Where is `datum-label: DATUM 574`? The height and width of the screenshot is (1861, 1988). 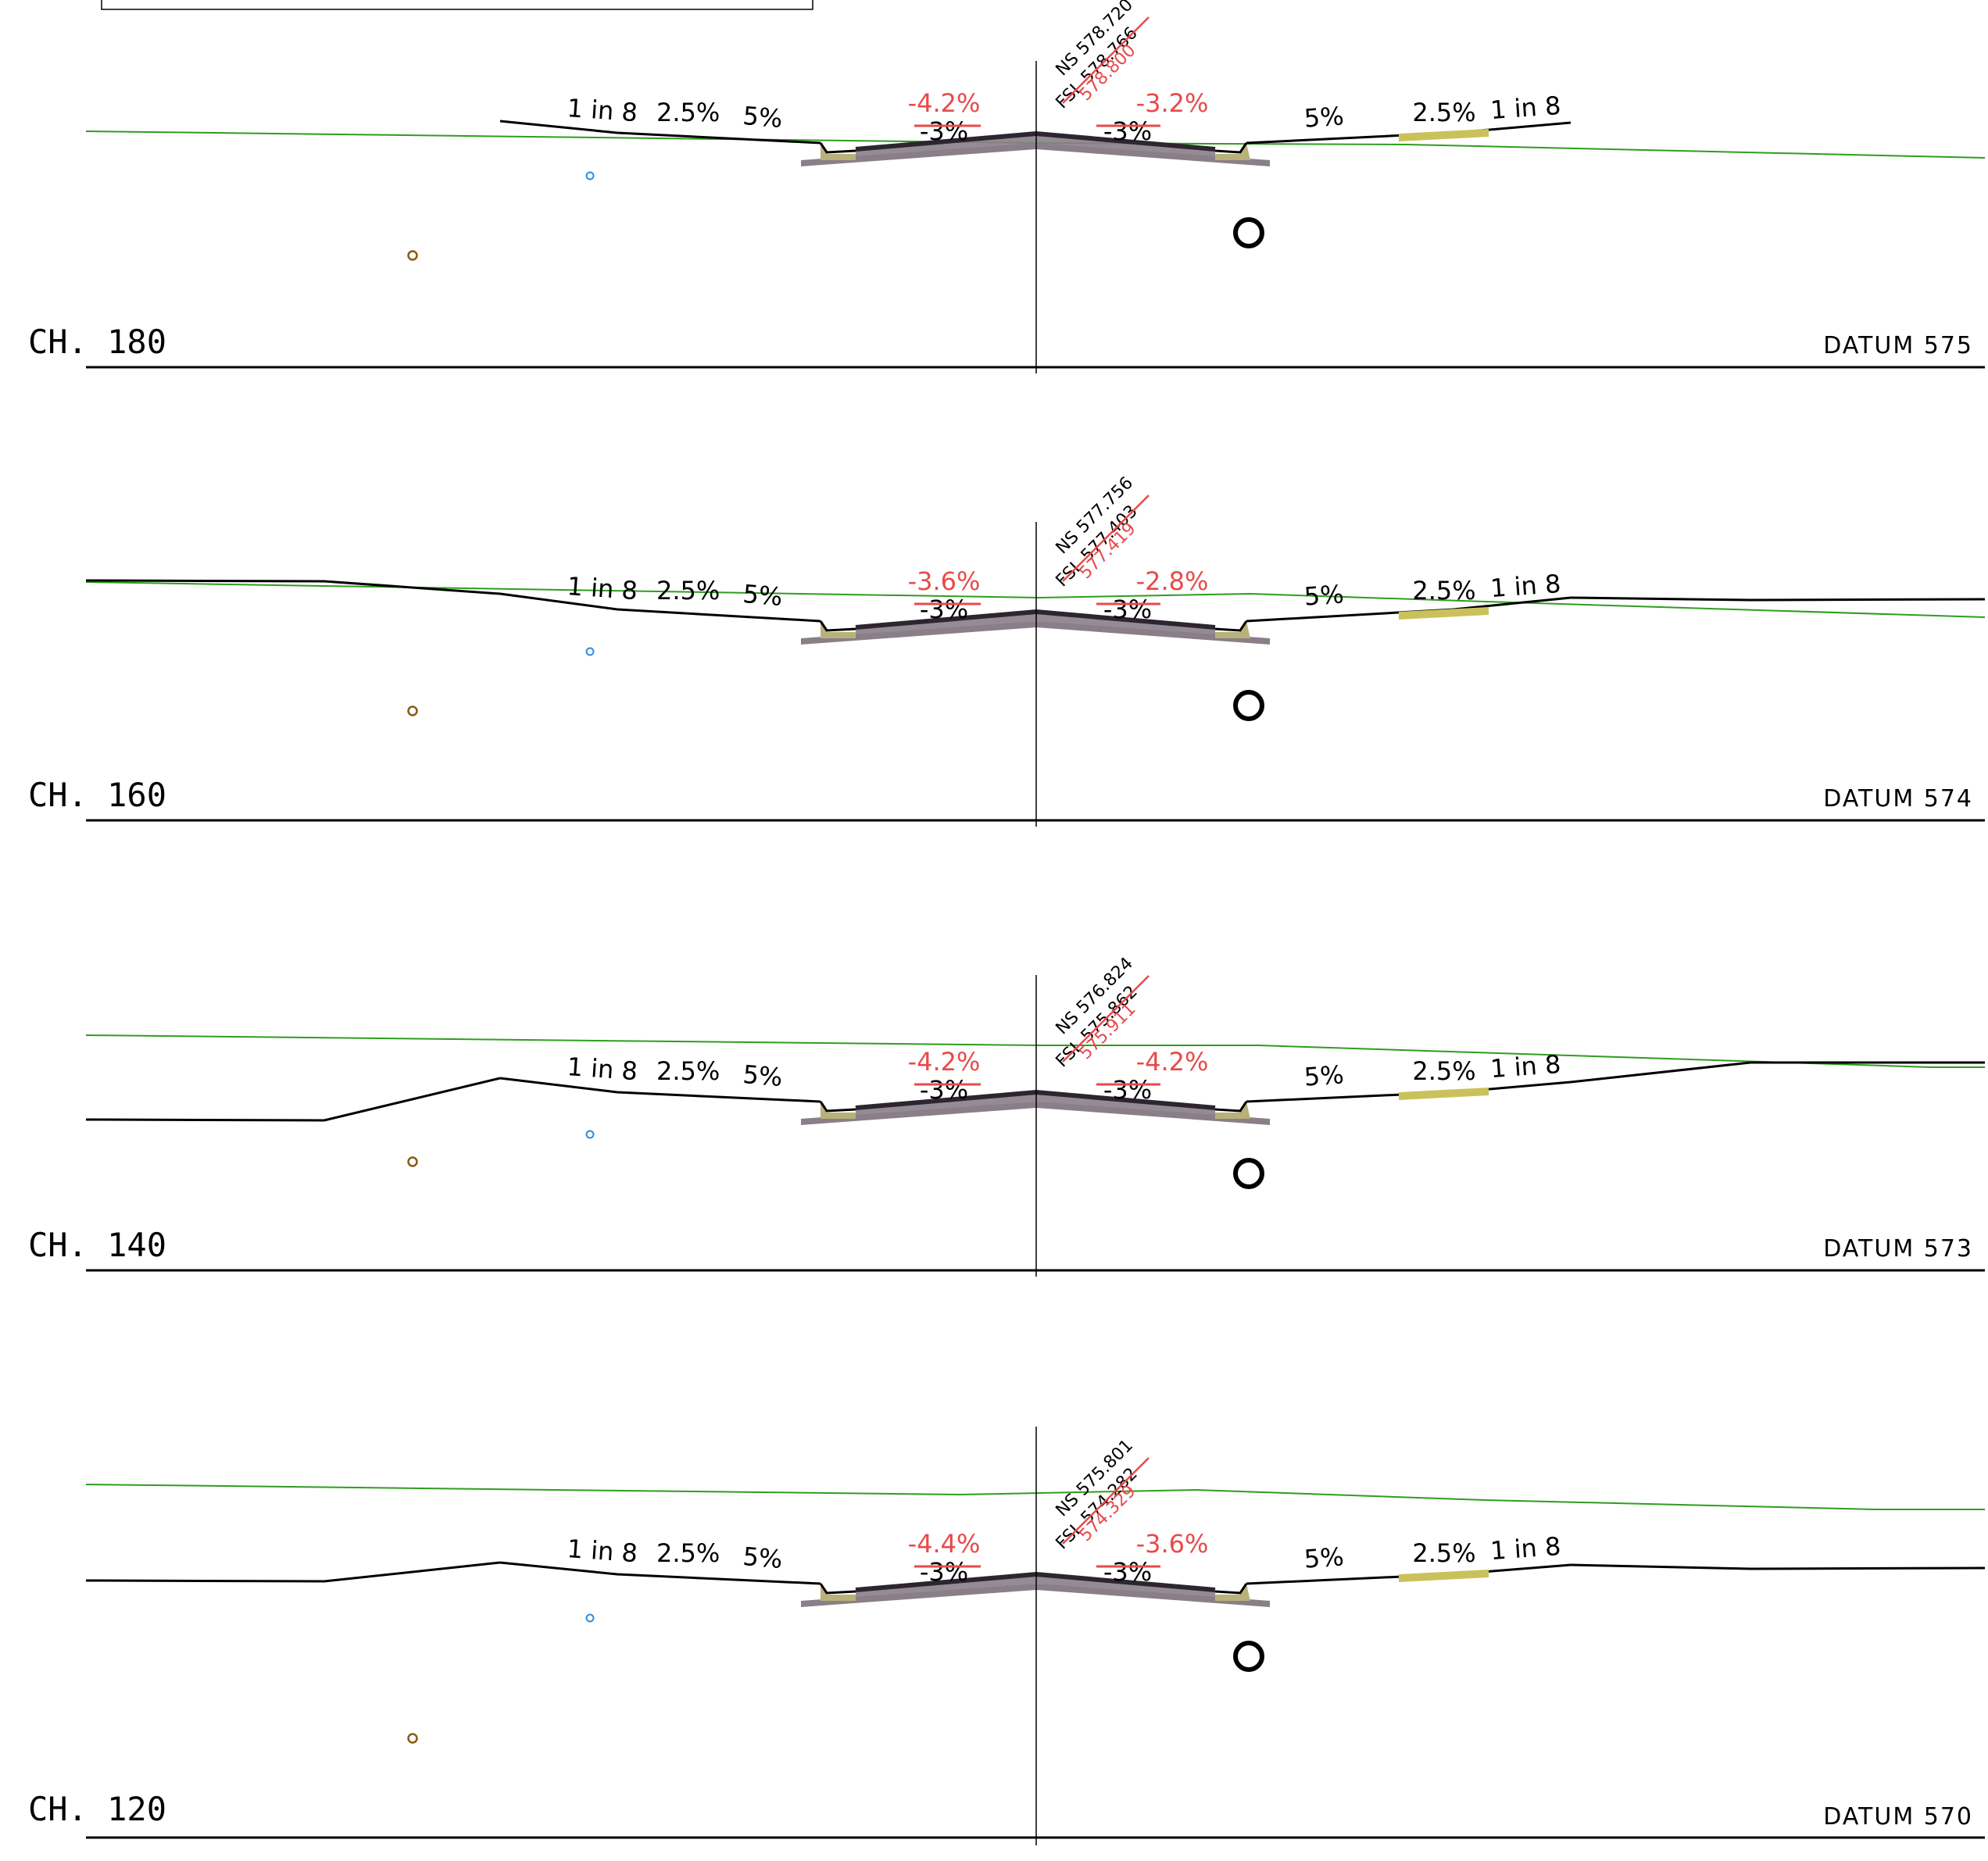 datum-label: DATUM 574 is located at coordinates (1898, 799).